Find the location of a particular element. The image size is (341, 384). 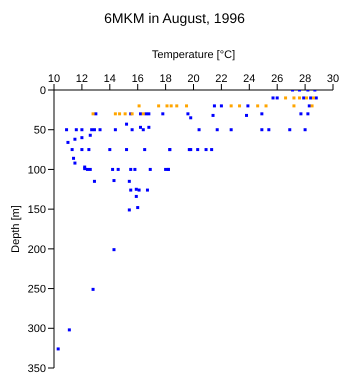

y-tick-label: 150 is located at coordinates (37, 210).